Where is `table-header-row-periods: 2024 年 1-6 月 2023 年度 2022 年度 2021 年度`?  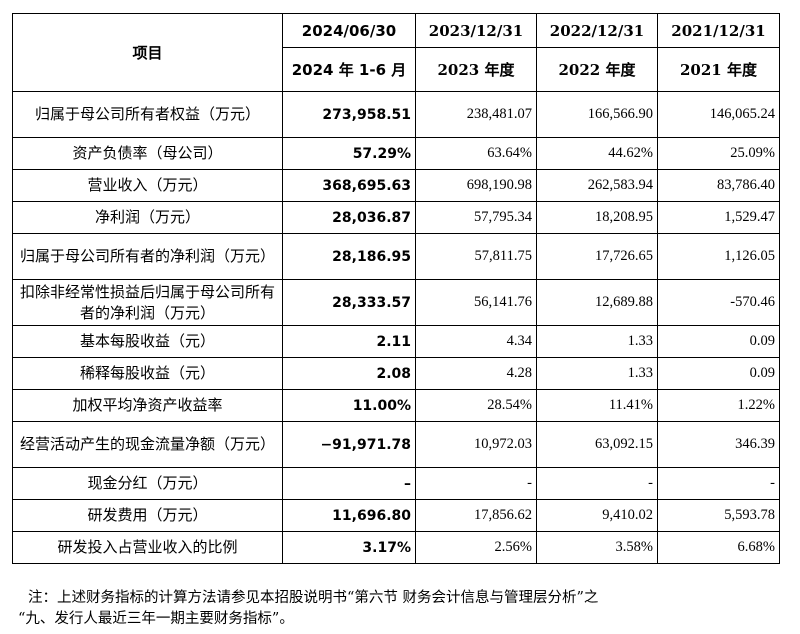 table-header-row-periods: 2024 年 1-6 月 2023 年度 2022 年度 2021 年度 is located at coordinates (396, 69).